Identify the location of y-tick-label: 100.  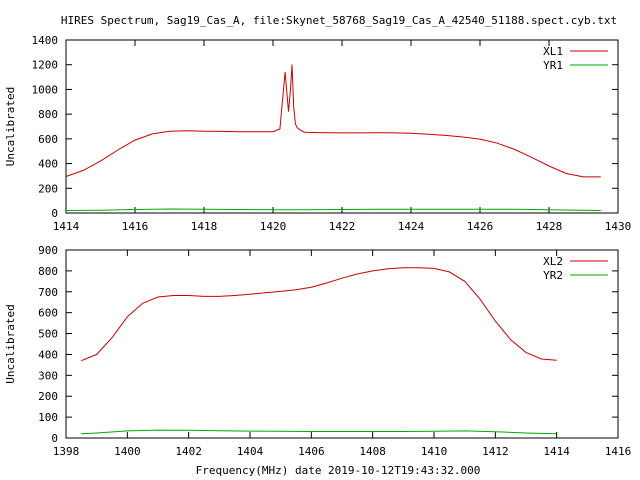
(48, 417).